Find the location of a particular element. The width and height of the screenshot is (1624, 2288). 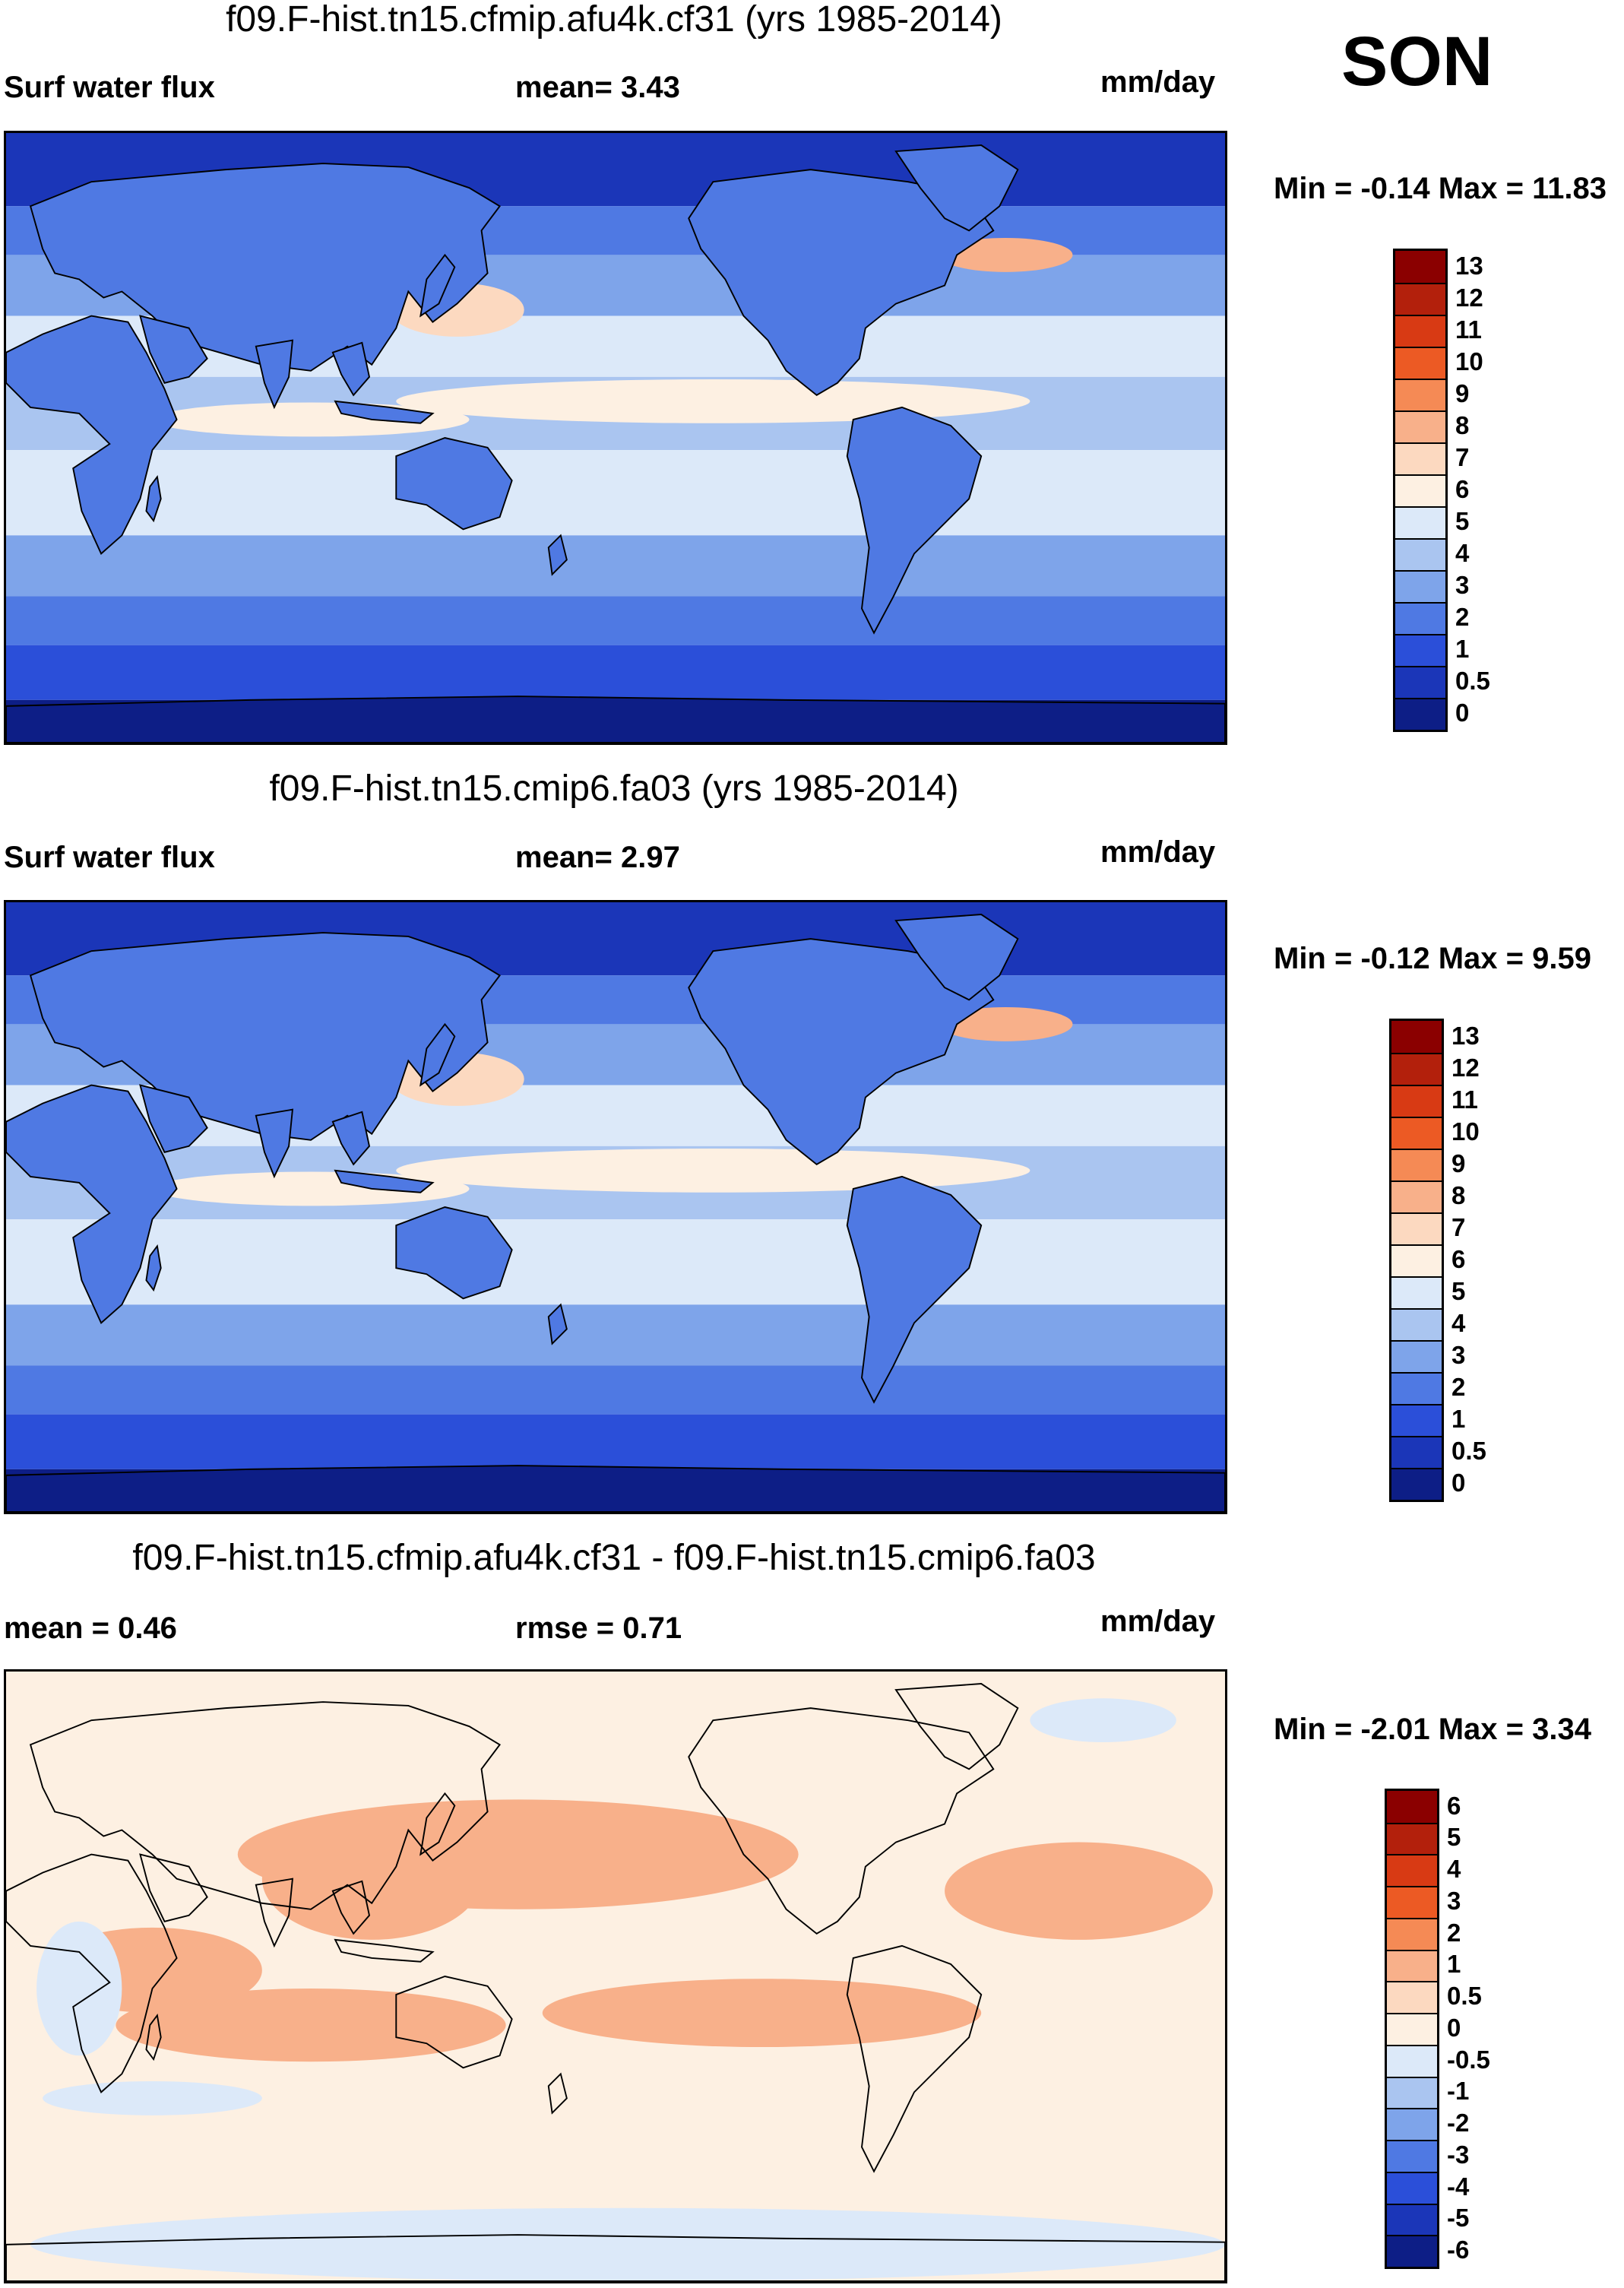

panel-2-units-label: mm/day is located at coordinates (1158, 852).